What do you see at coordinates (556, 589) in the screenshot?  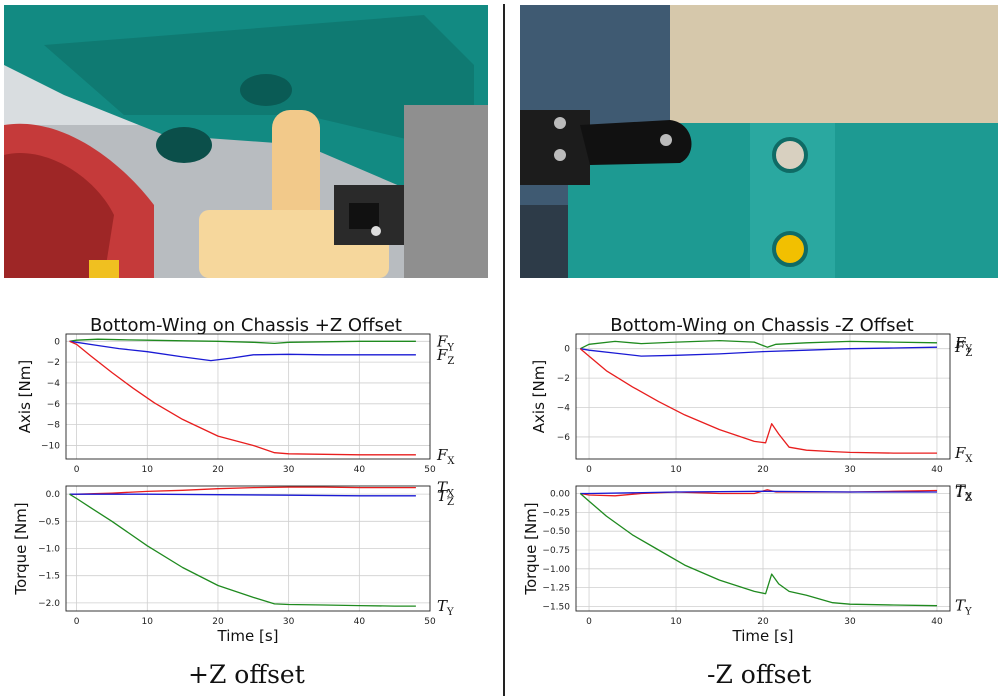 I see `y-tick-label: −1.25` at bounding box center [556, 589].